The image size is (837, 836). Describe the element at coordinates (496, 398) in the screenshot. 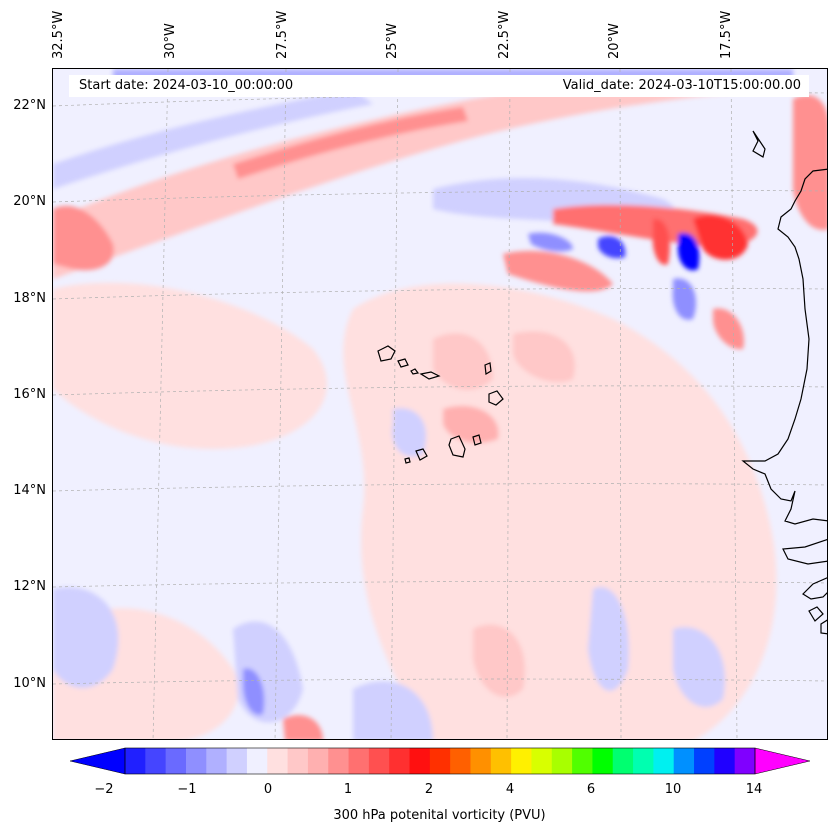

I see `island-boa-vista` at that location.